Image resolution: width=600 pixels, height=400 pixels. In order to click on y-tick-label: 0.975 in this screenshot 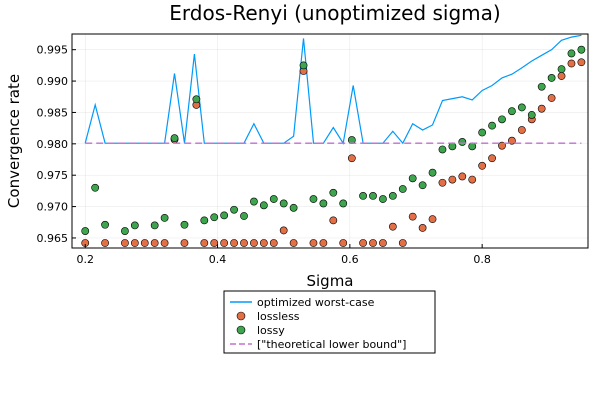, I will do `click(53, 175)`.